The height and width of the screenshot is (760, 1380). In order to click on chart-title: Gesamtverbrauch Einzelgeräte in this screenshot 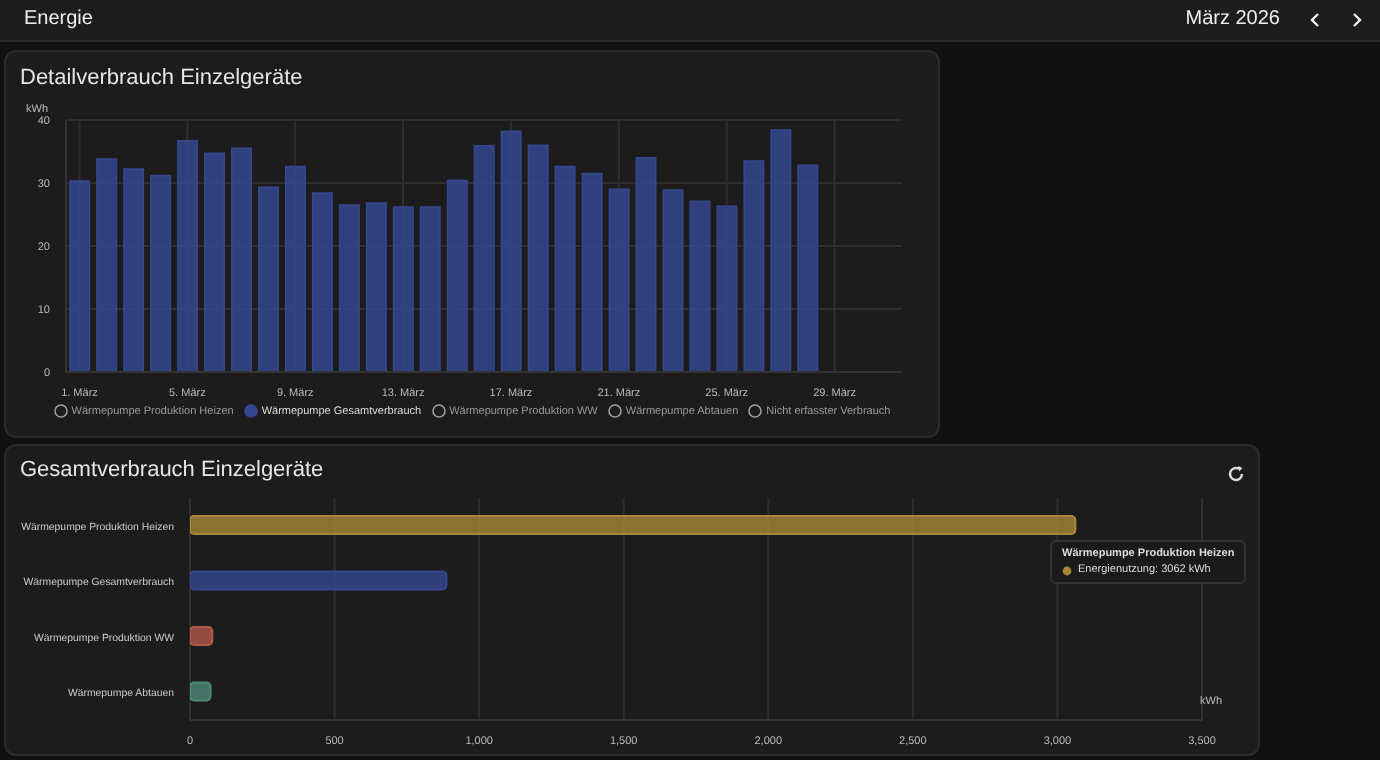, I will do `click(172, 470)`.